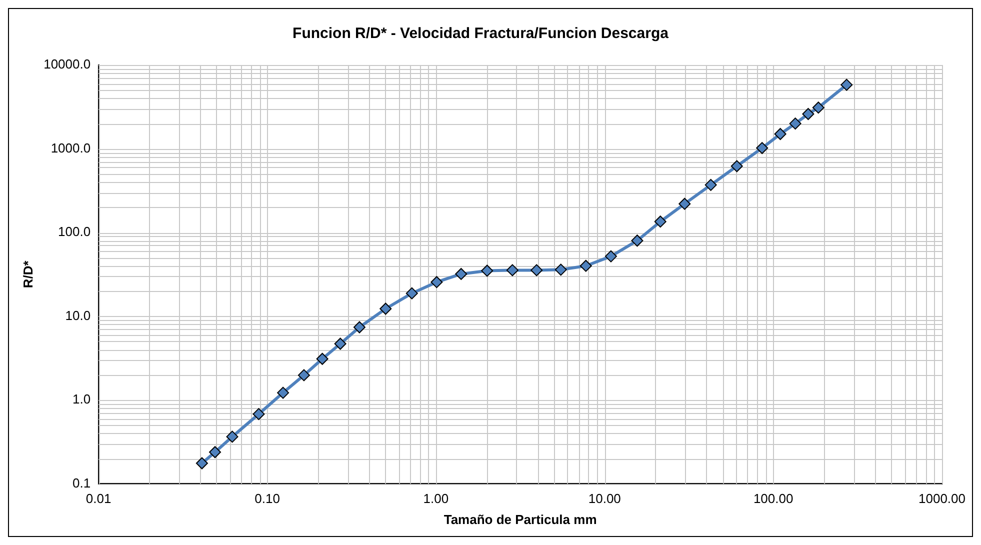 The image size is (981, 545). Describe the element at coordinates (81, 399) in the screenshot. I see `y-tick-label: 1.0` at that location.